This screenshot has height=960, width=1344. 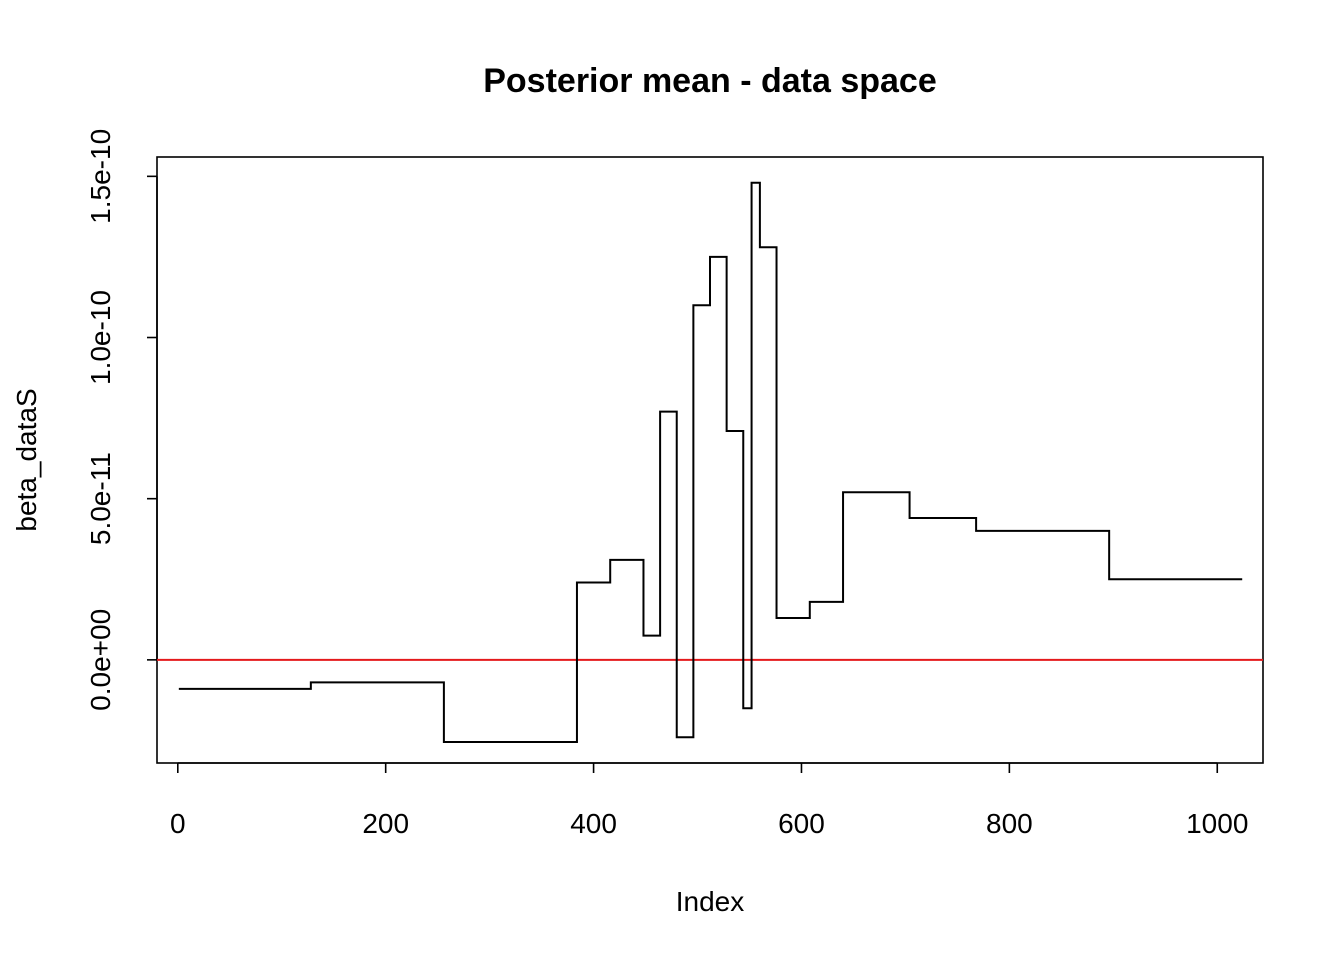 What do you see at coordinates (100, 337) in the screenshot?
I see `y-tick-label: 1.0e-10` at bounding box center [100, 337].